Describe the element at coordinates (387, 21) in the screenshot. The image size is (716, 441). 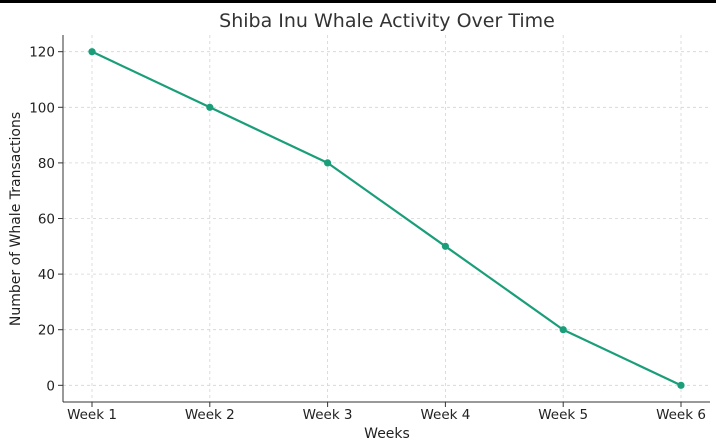
I see `chart-title: Shiba Inu Whale Activity Over Time` at that location.